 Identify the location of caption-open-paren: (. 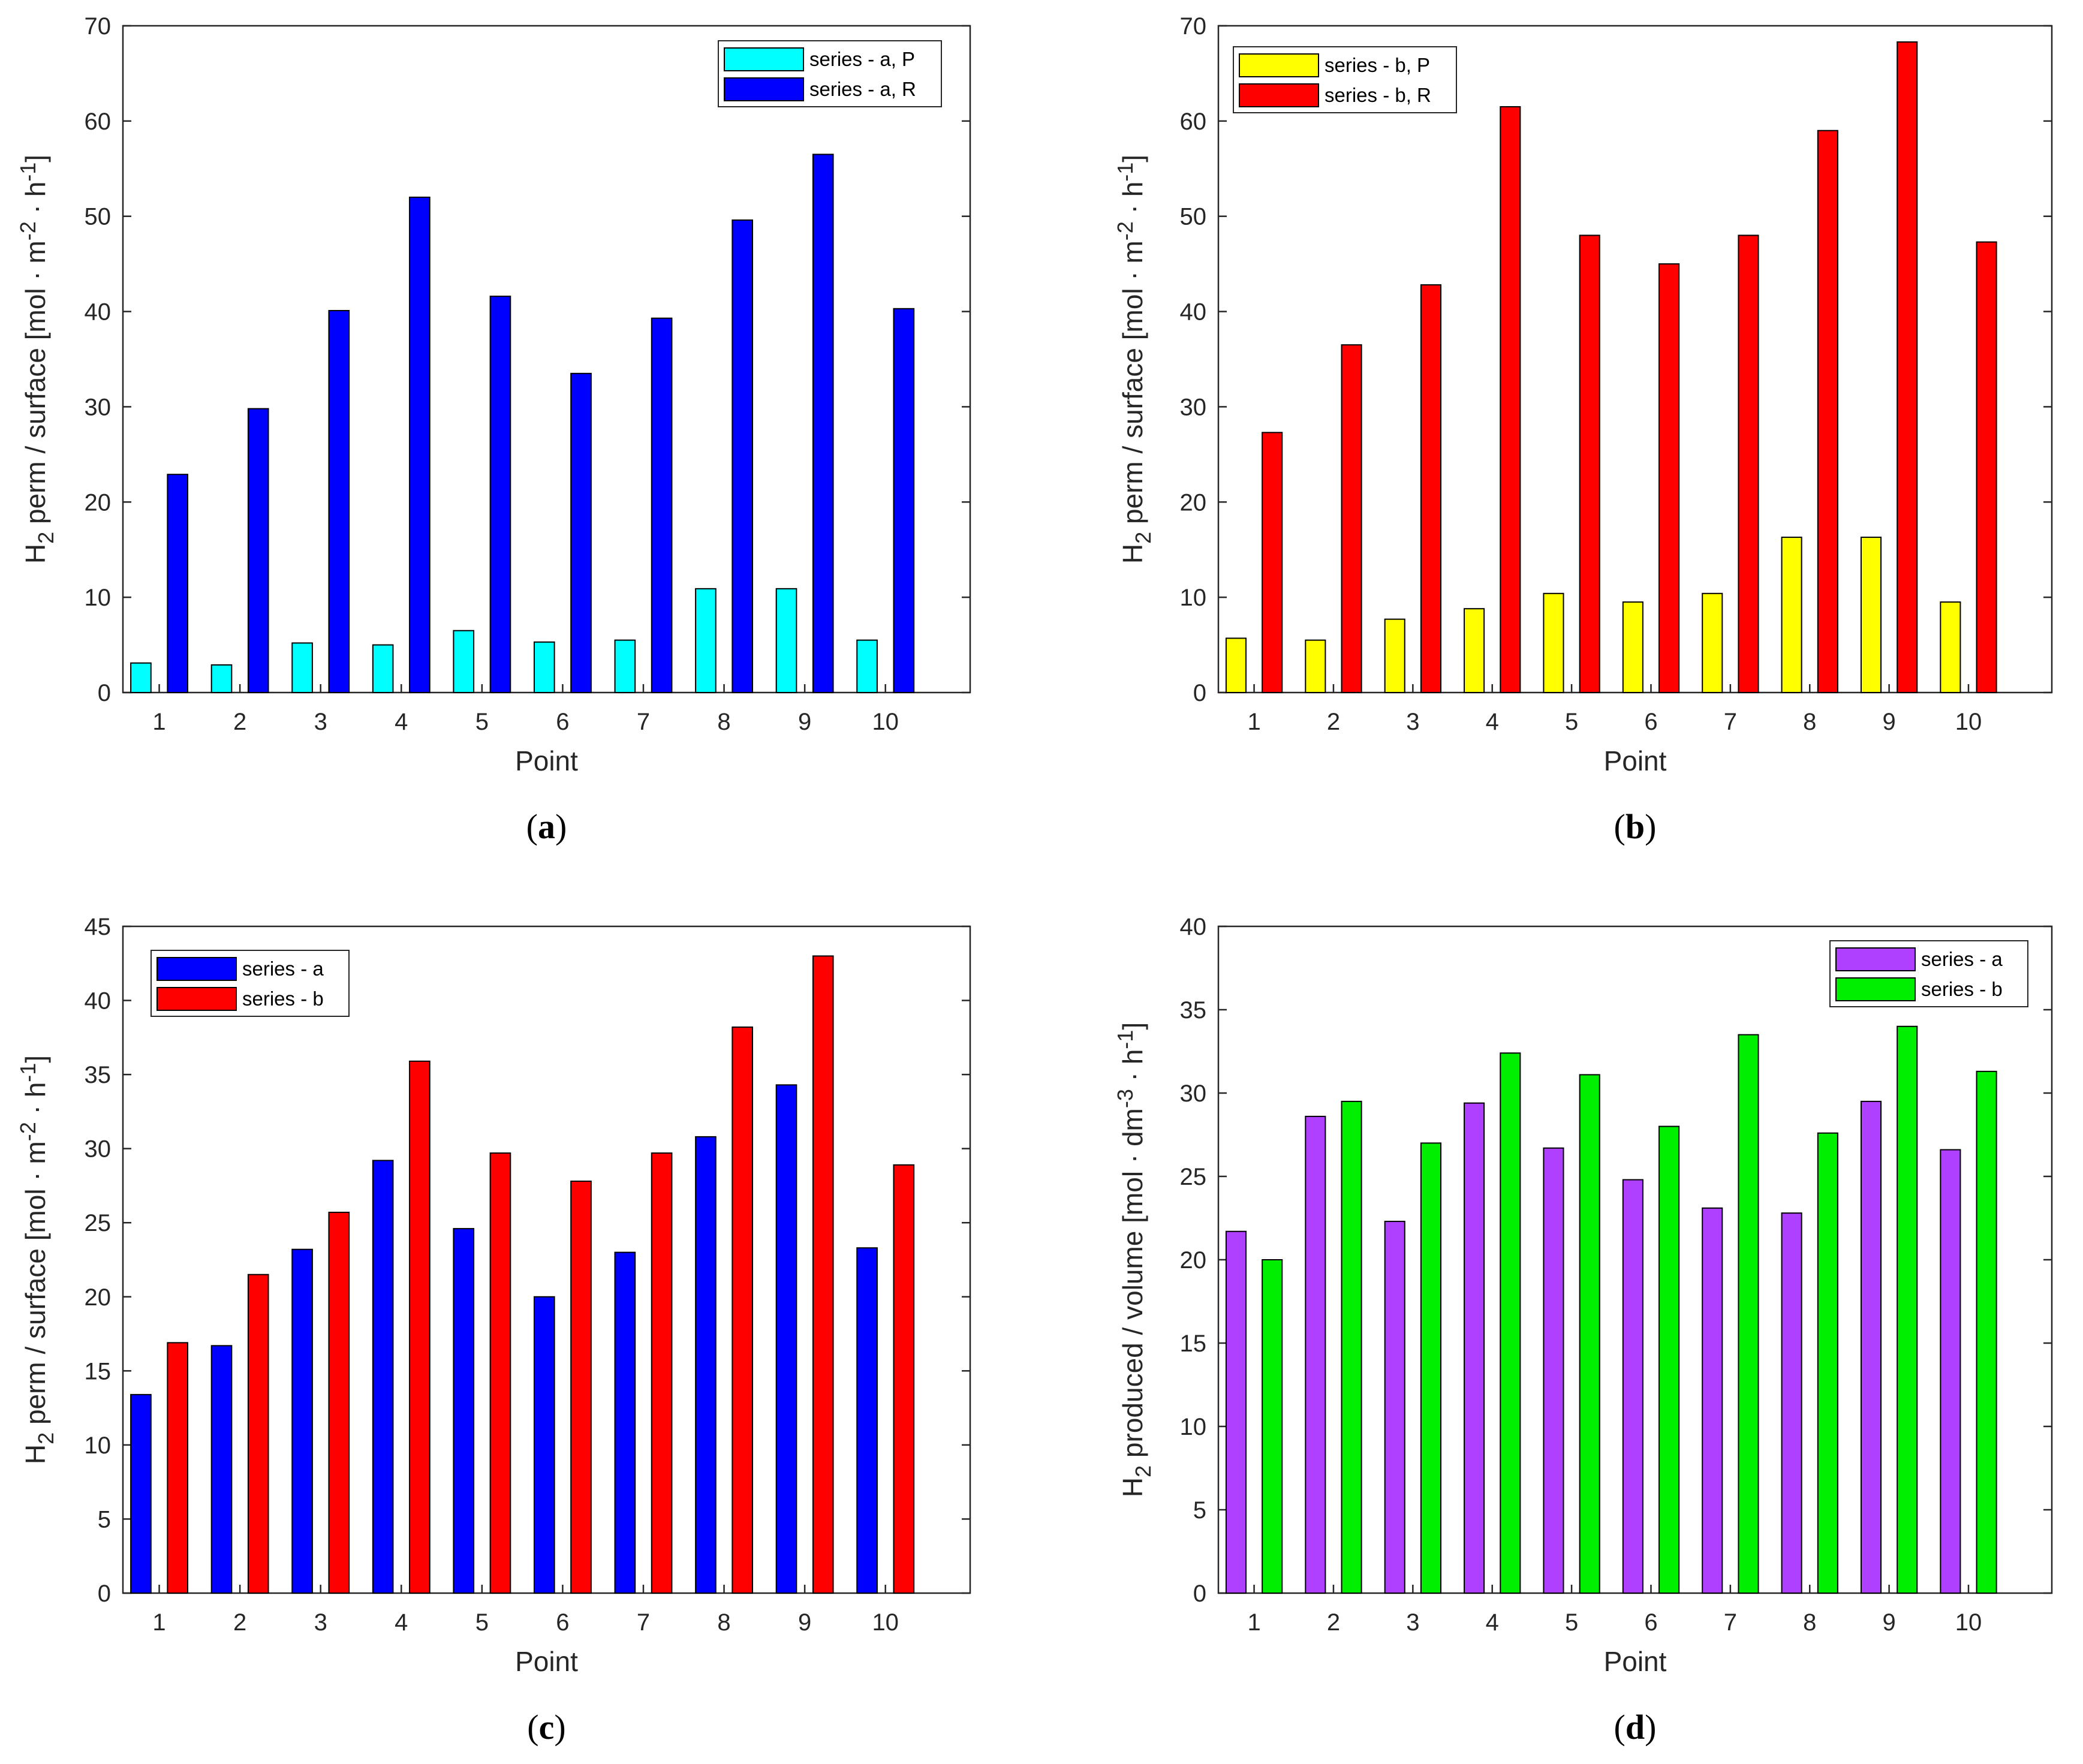
(1620, 826).